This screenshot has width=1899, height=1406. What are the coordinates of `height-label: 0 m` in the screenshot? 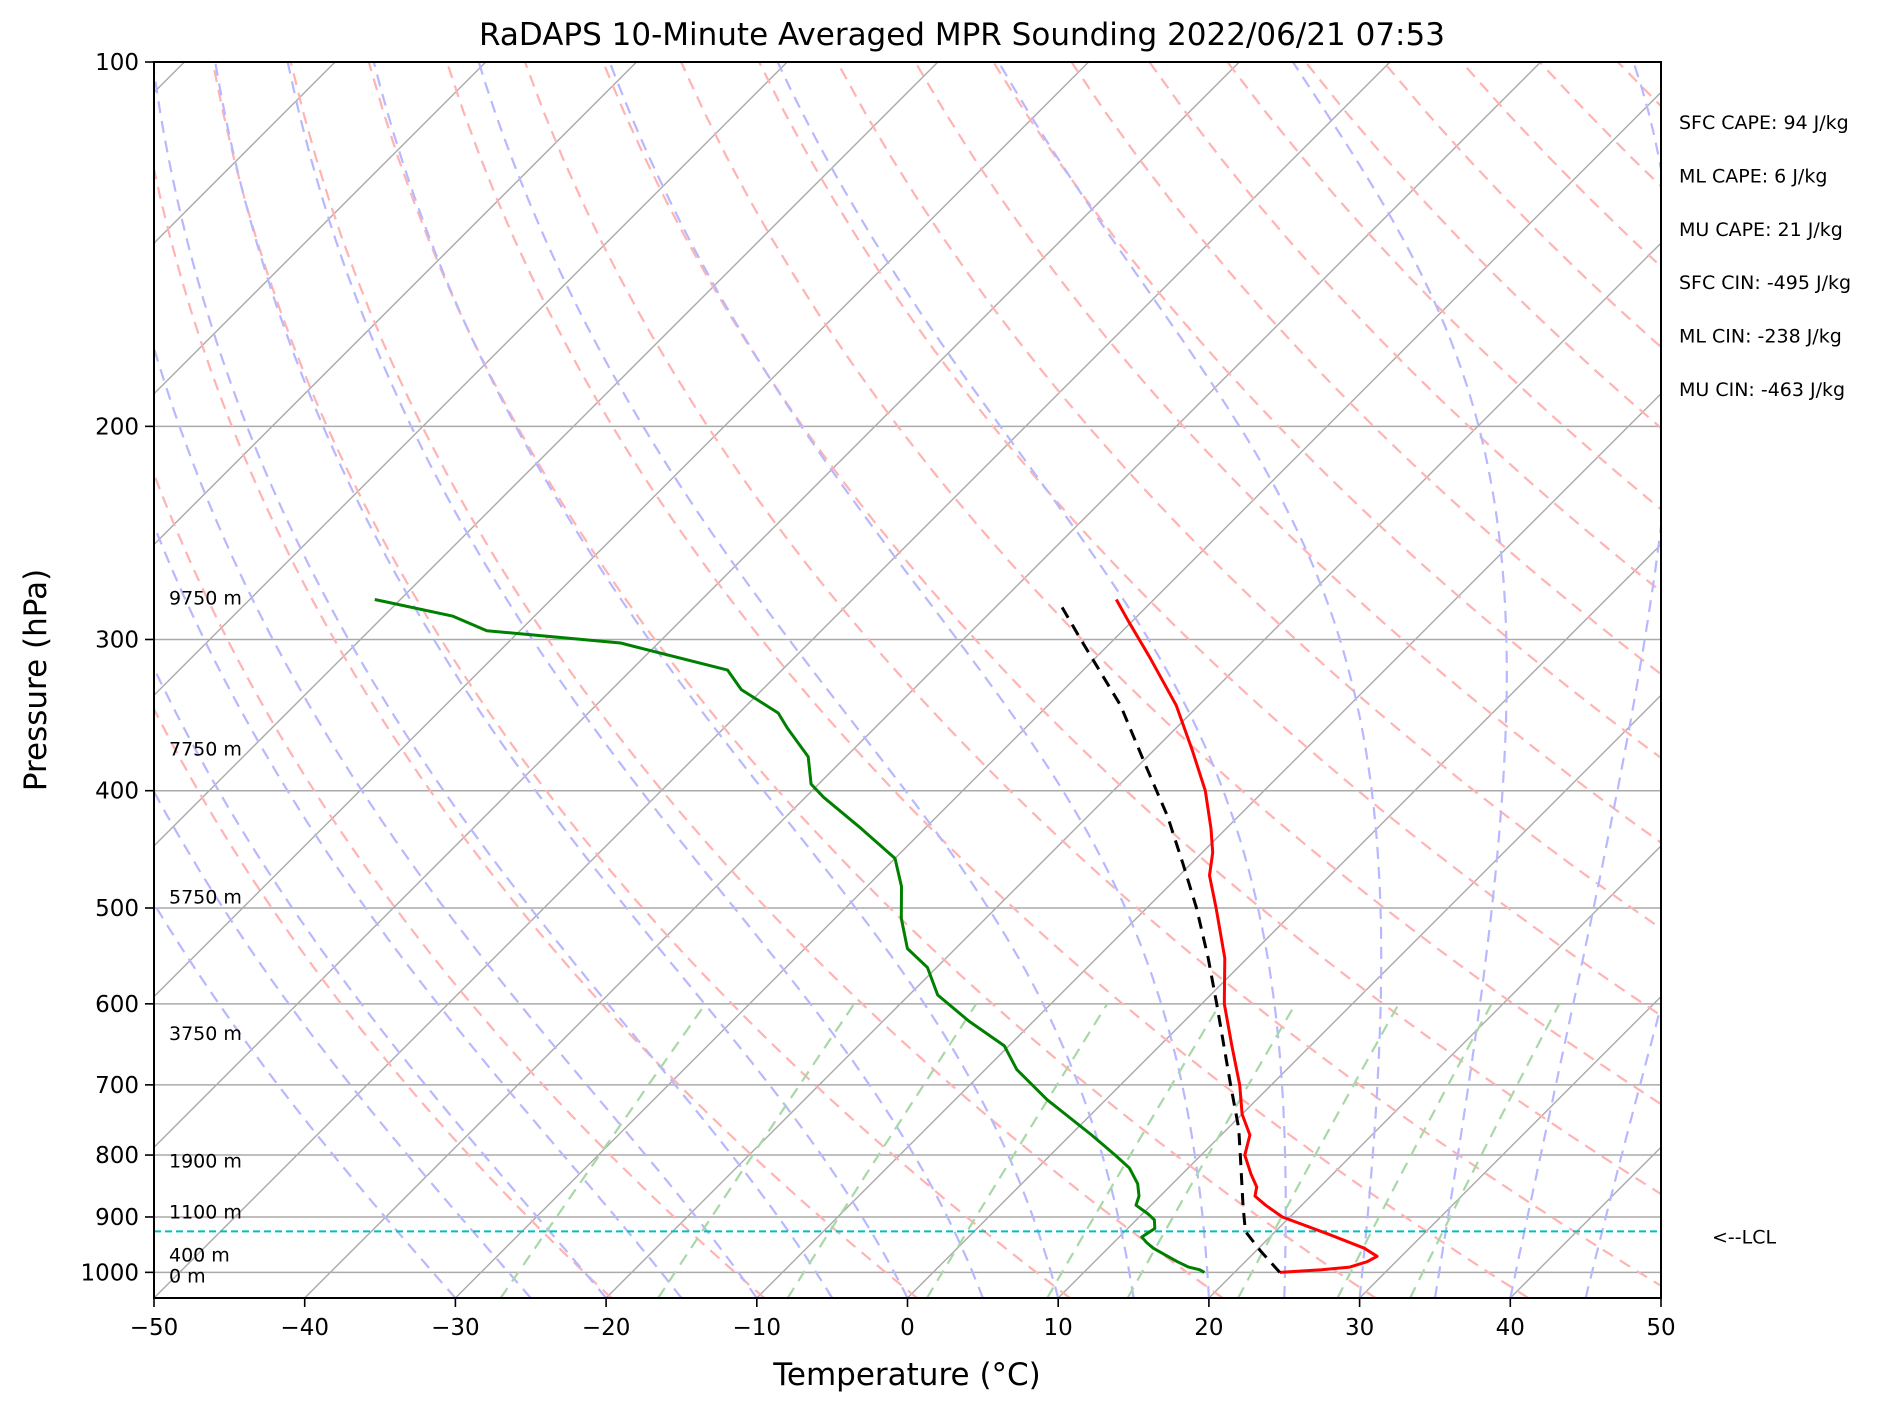 It's located at (187, 1276).